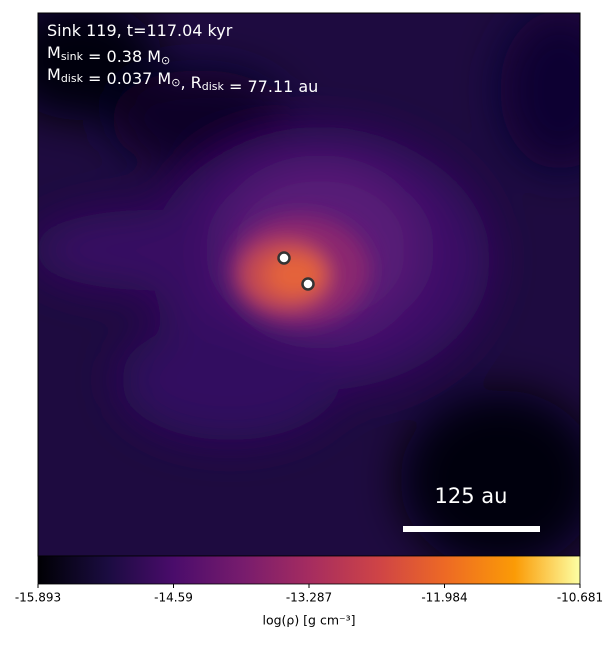 This screenshot has width=616, height=648. What do you see at coordinates (122, 56) in the screenshot?
I see `annotation-text: = 0.38 M` at bounding box center [122, 56].